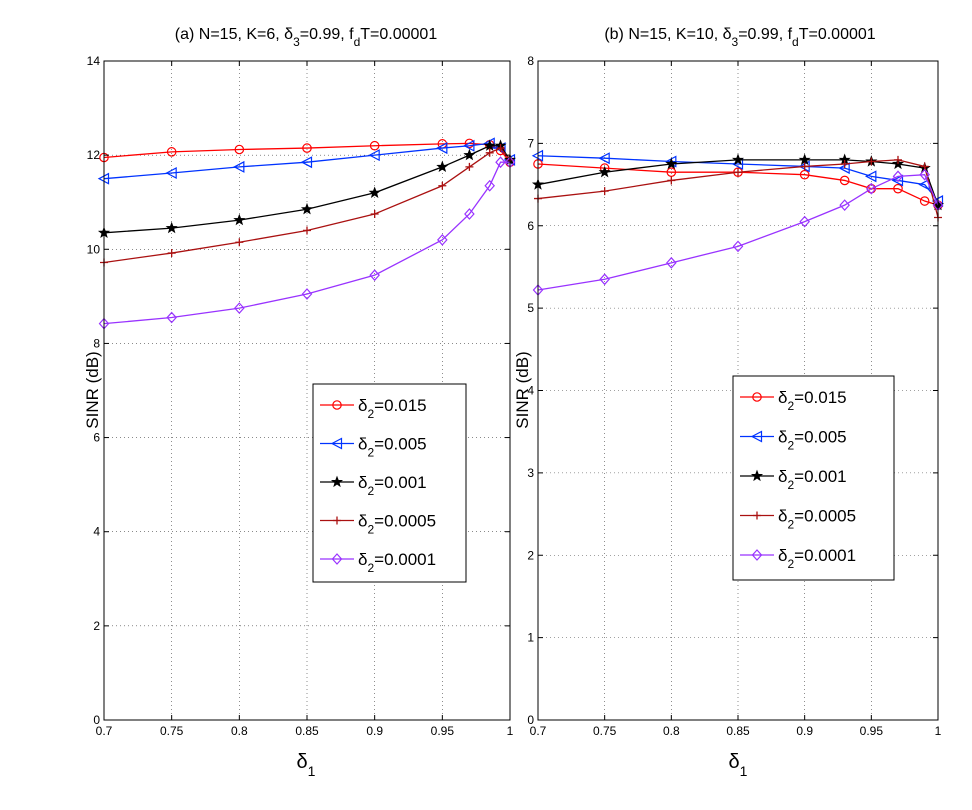 This screenshot has height=810, width=972. I want to click on panel-a-series, so click(307, 233).